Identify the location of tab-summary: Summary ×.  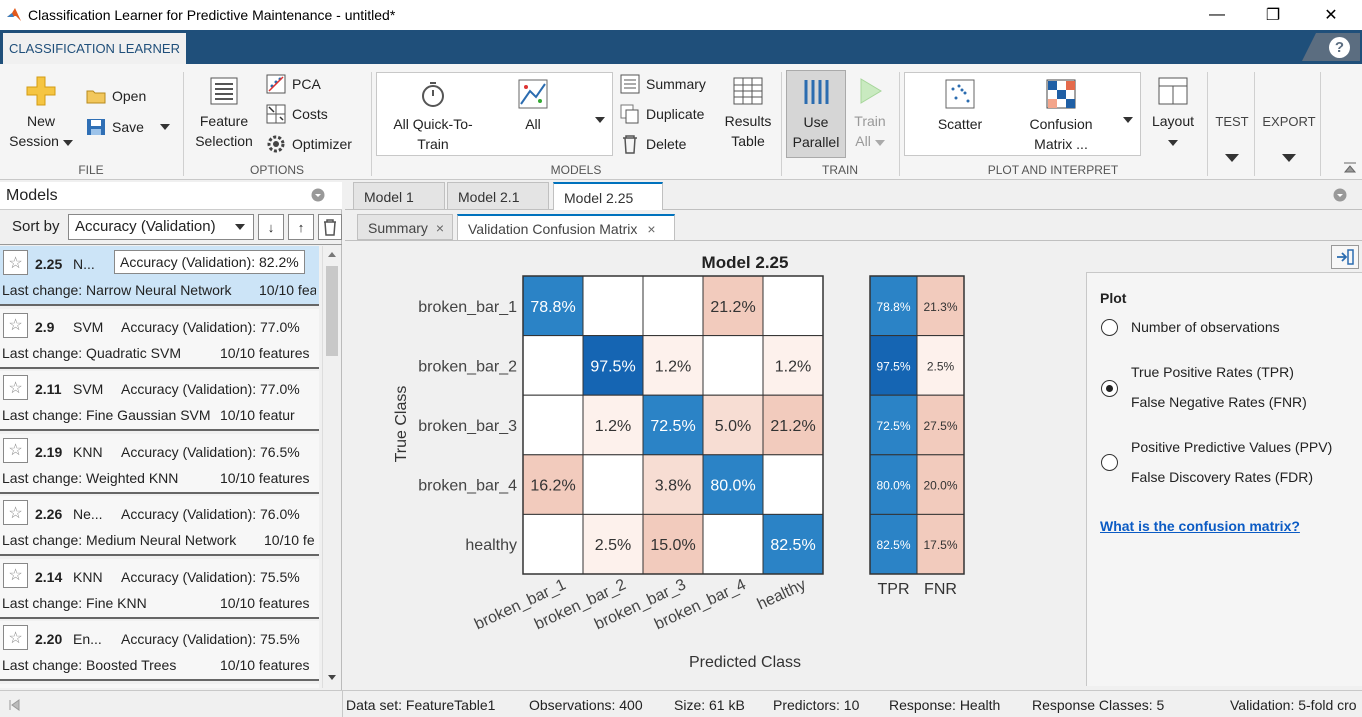
(405, 227).